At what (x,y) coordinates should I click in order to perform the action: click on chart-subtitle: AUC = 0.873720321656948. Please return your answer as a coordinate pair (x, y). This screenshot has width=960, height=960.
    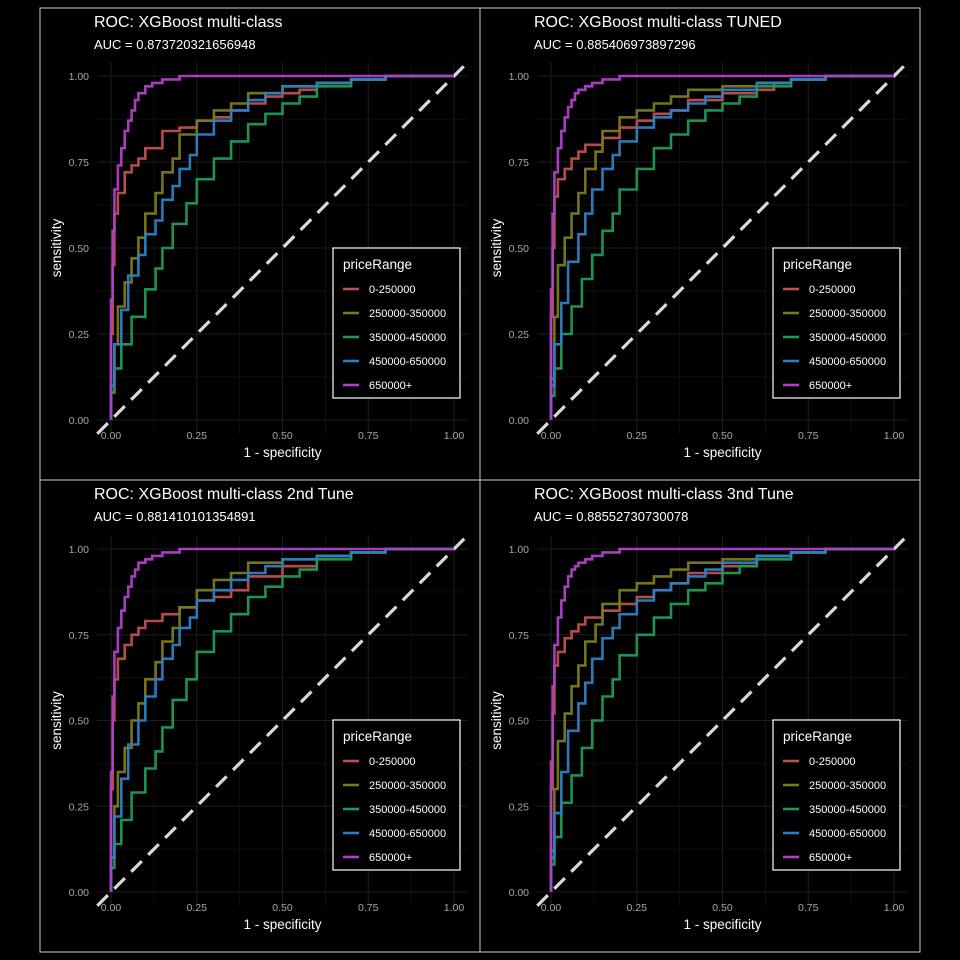
    Looking at the image, I should click on (175, 44).